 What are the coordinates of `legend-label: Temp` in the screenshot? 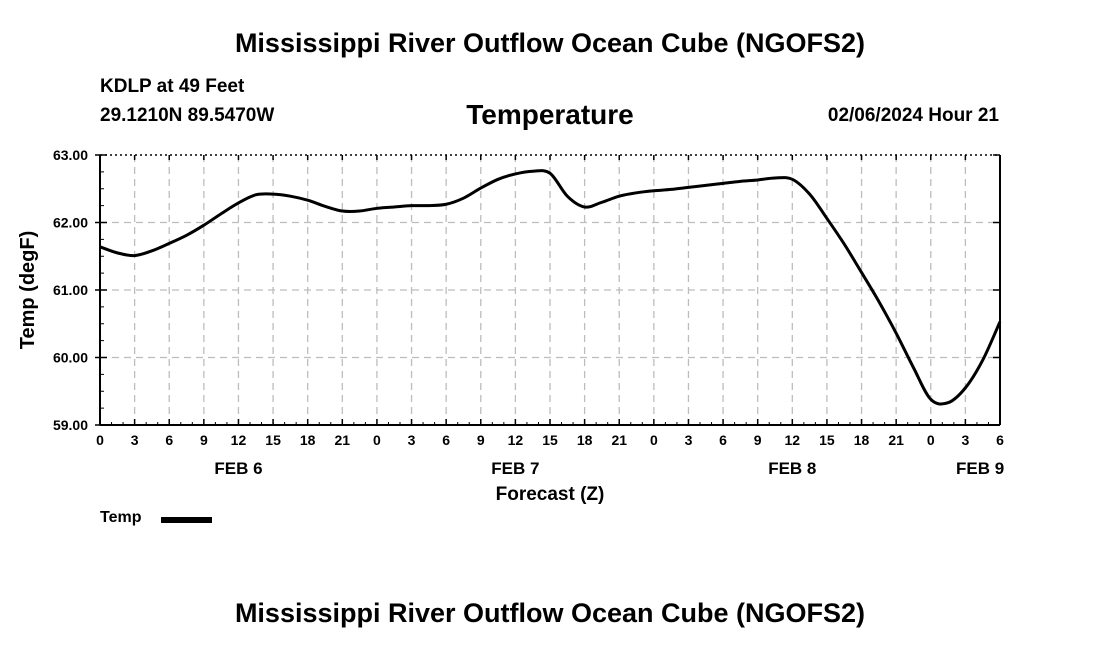 It's located at (121, 517).